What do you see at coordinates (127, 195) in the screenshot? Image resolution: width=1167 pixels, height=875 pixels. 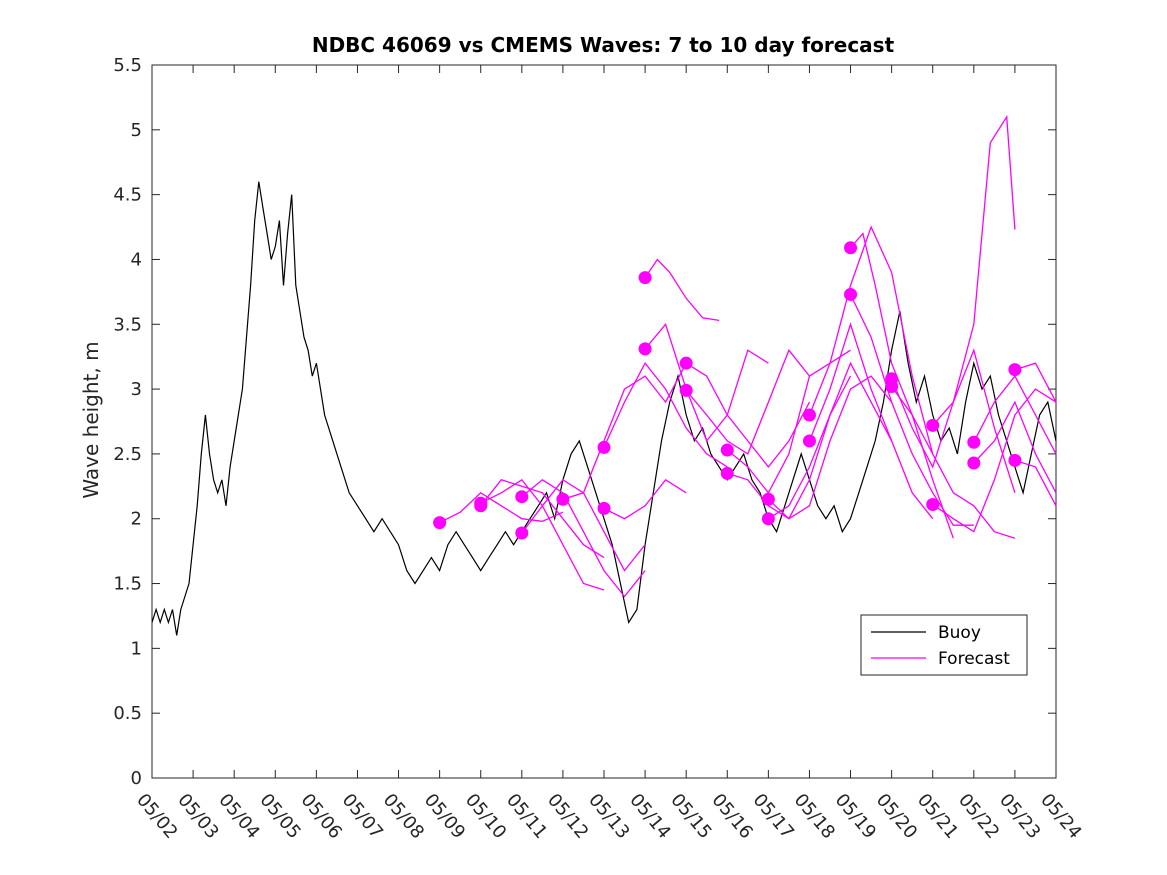 I see `y-tick-label: 4.5` at bounding box center [127, 195].